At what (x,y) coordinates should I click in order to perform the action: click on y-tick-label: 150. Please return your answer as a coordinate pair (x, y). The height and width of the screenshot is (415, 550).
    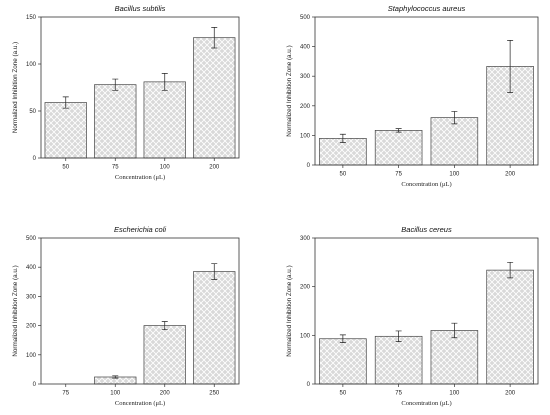
    Looking at the image, I should click on (31, 18).